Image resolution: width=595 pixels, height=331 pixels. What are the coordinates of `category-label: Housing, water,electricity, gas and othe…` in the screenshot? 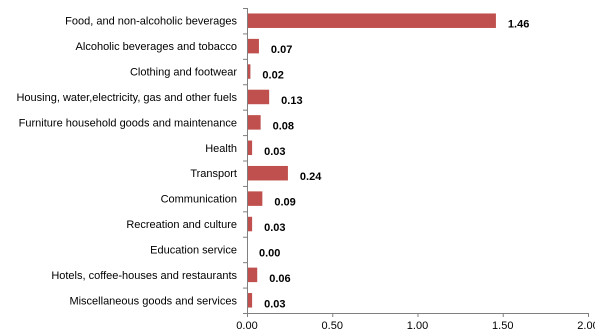 It's located at (126, 98).